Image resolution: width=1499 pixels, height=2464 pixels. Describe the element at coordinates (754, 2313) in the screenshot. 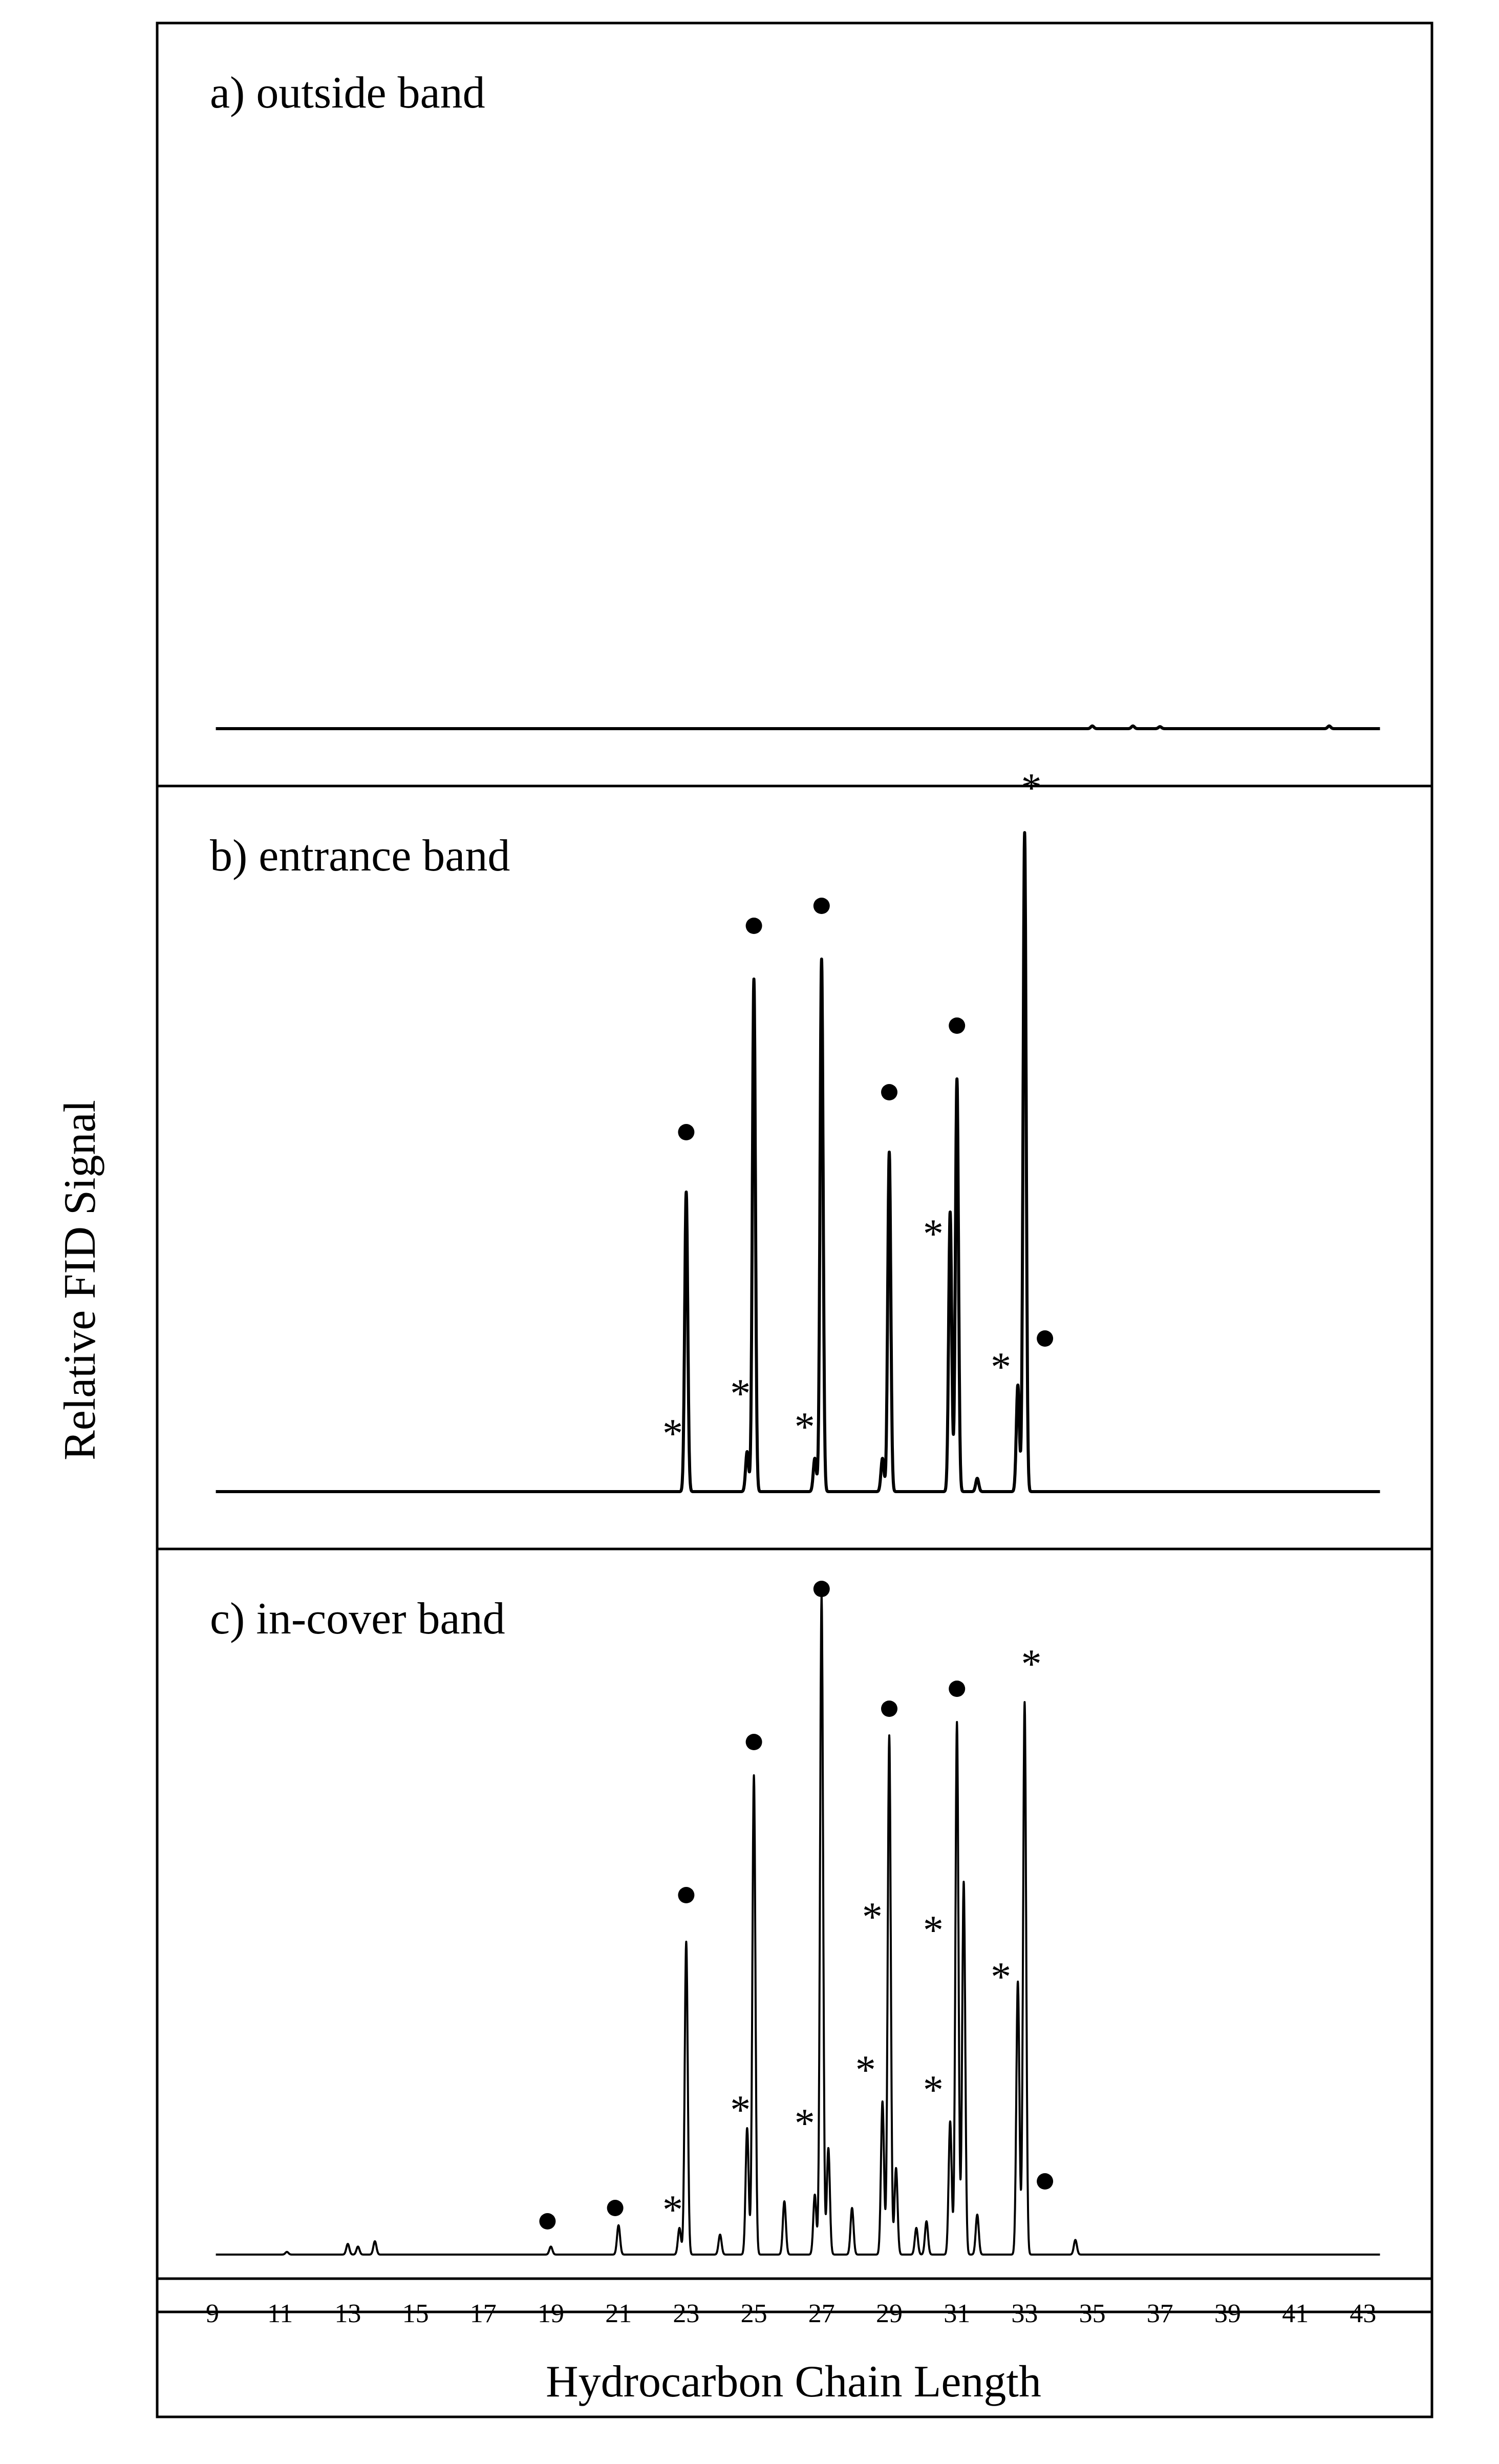

I see `x-tick-label: 25` at that location.